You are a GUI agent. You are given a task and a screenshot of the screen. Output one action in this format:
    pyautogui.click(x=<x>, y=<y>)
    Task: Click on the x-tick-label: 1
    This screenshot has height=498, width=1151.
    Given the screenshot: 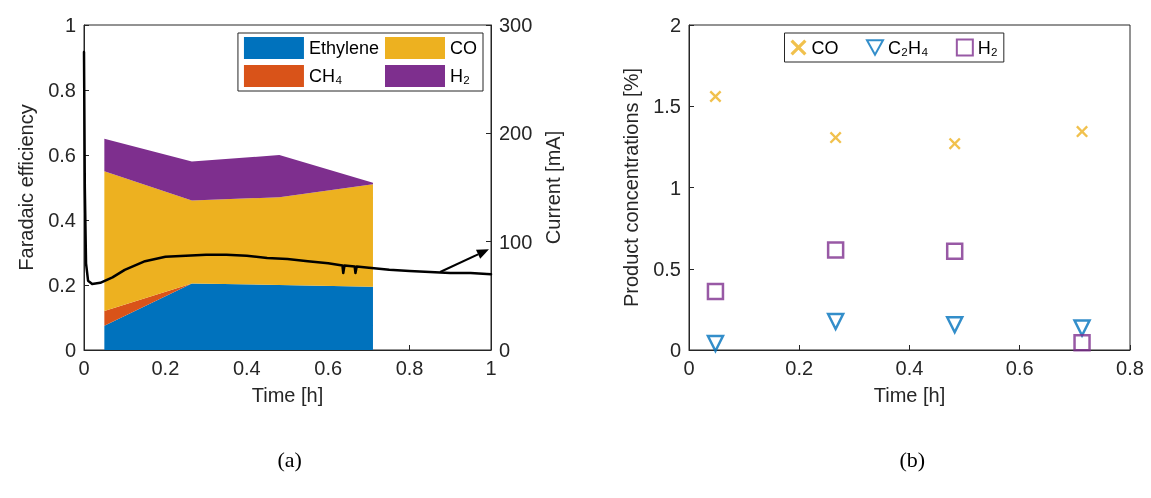 What is the action you would take?
    pyautogui.click(x=491, y=368)
    